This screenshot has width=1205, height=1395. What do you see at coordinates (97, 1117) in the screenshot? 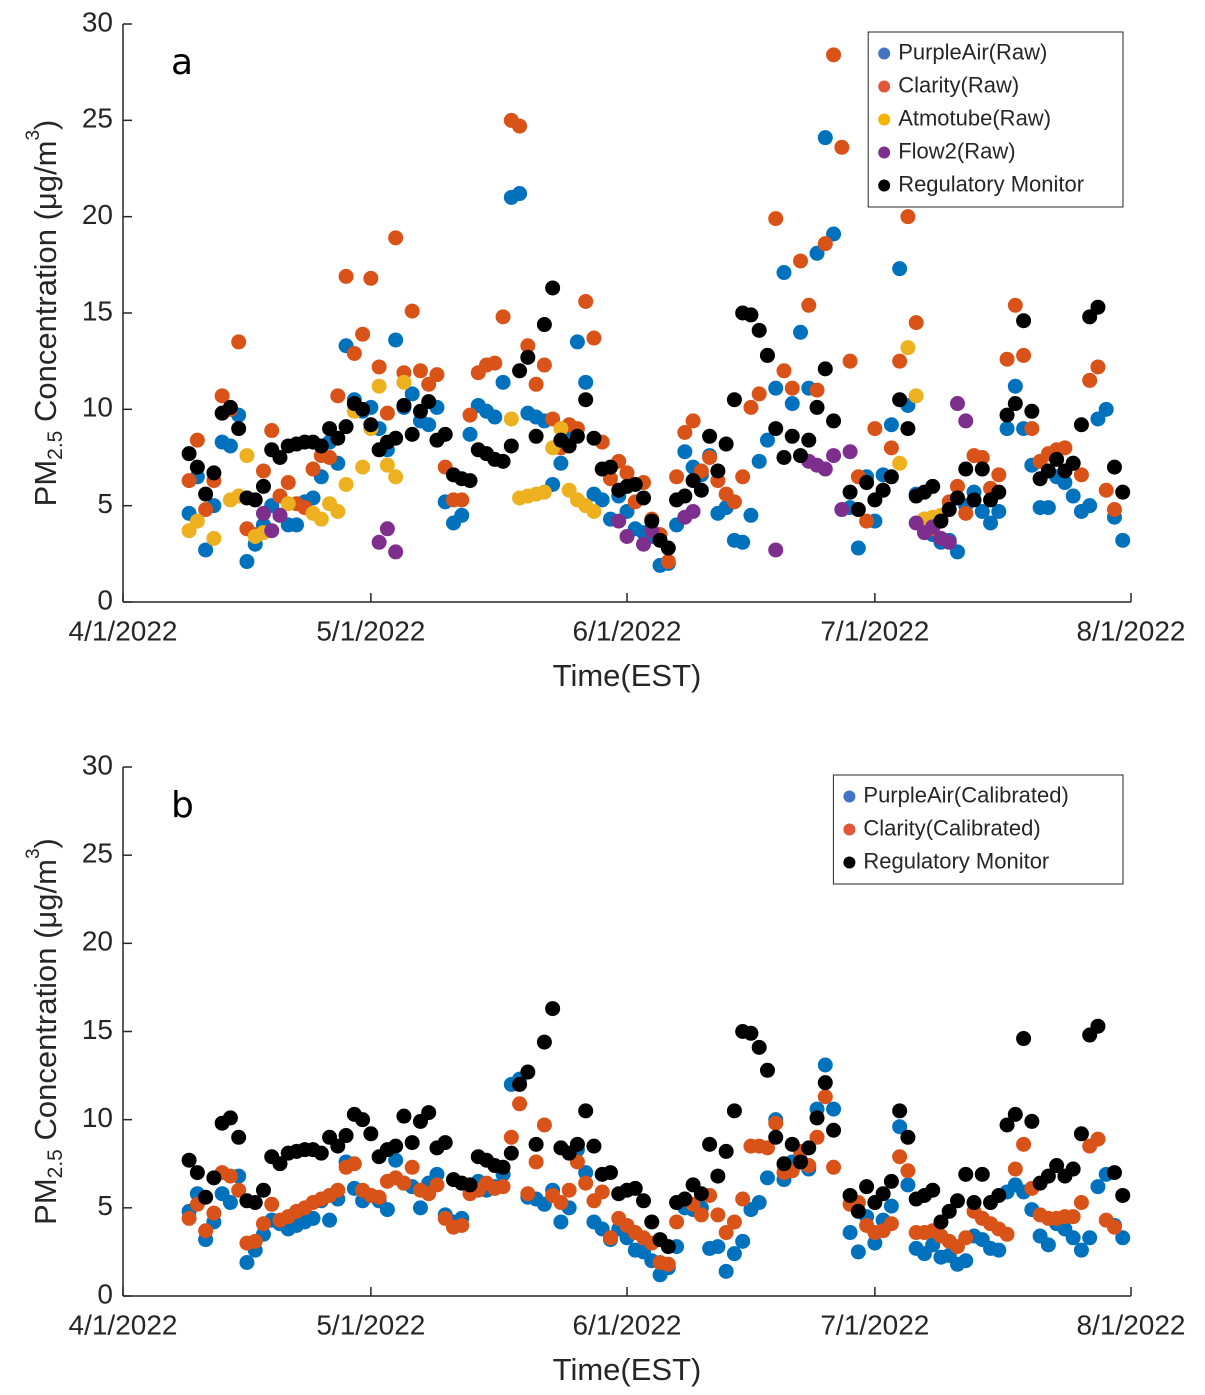
I see `y-tick-label: 10` at bounding box center [97, 1117].